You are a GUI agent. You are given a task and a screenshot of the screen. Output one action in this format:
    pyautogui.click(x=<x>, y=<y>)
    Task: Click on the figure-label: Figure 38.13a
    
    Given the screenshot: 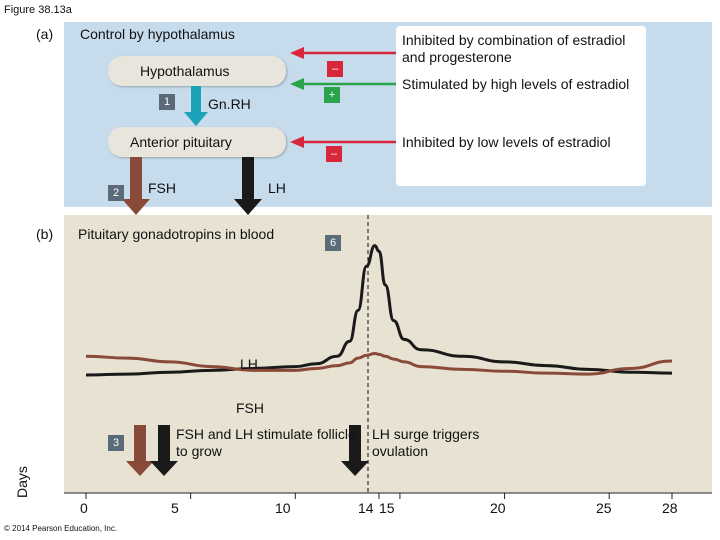 What is the action you would take?
    pyautogui.click(x=38, y=10)
    